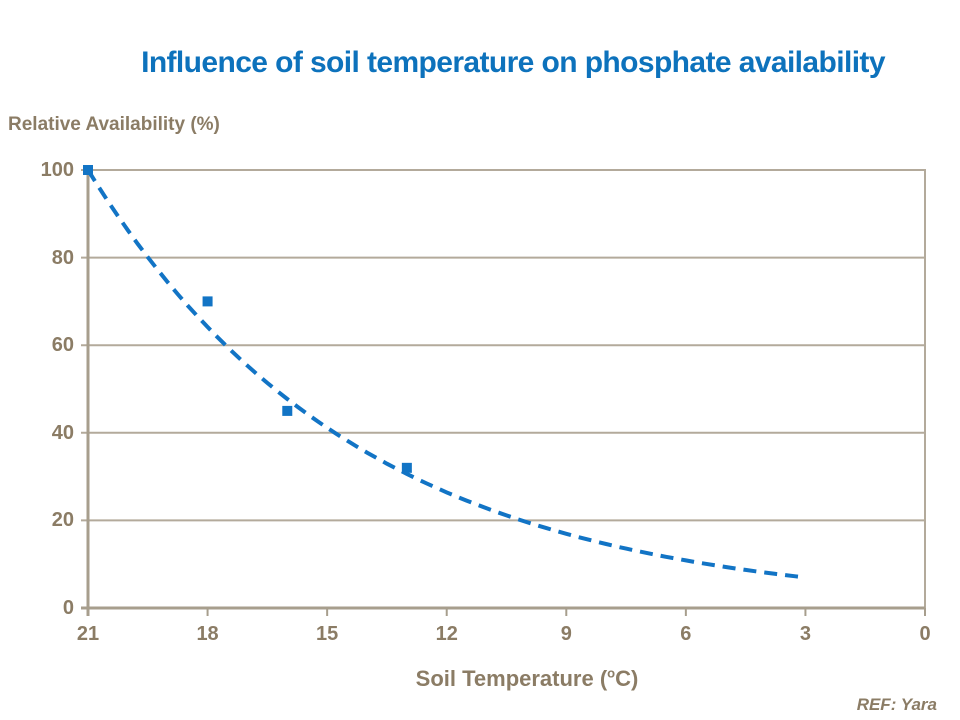 The width and height of the screenshot is (960, 720). I want to click on x-tick-label-6: 6, so click(686, 634).